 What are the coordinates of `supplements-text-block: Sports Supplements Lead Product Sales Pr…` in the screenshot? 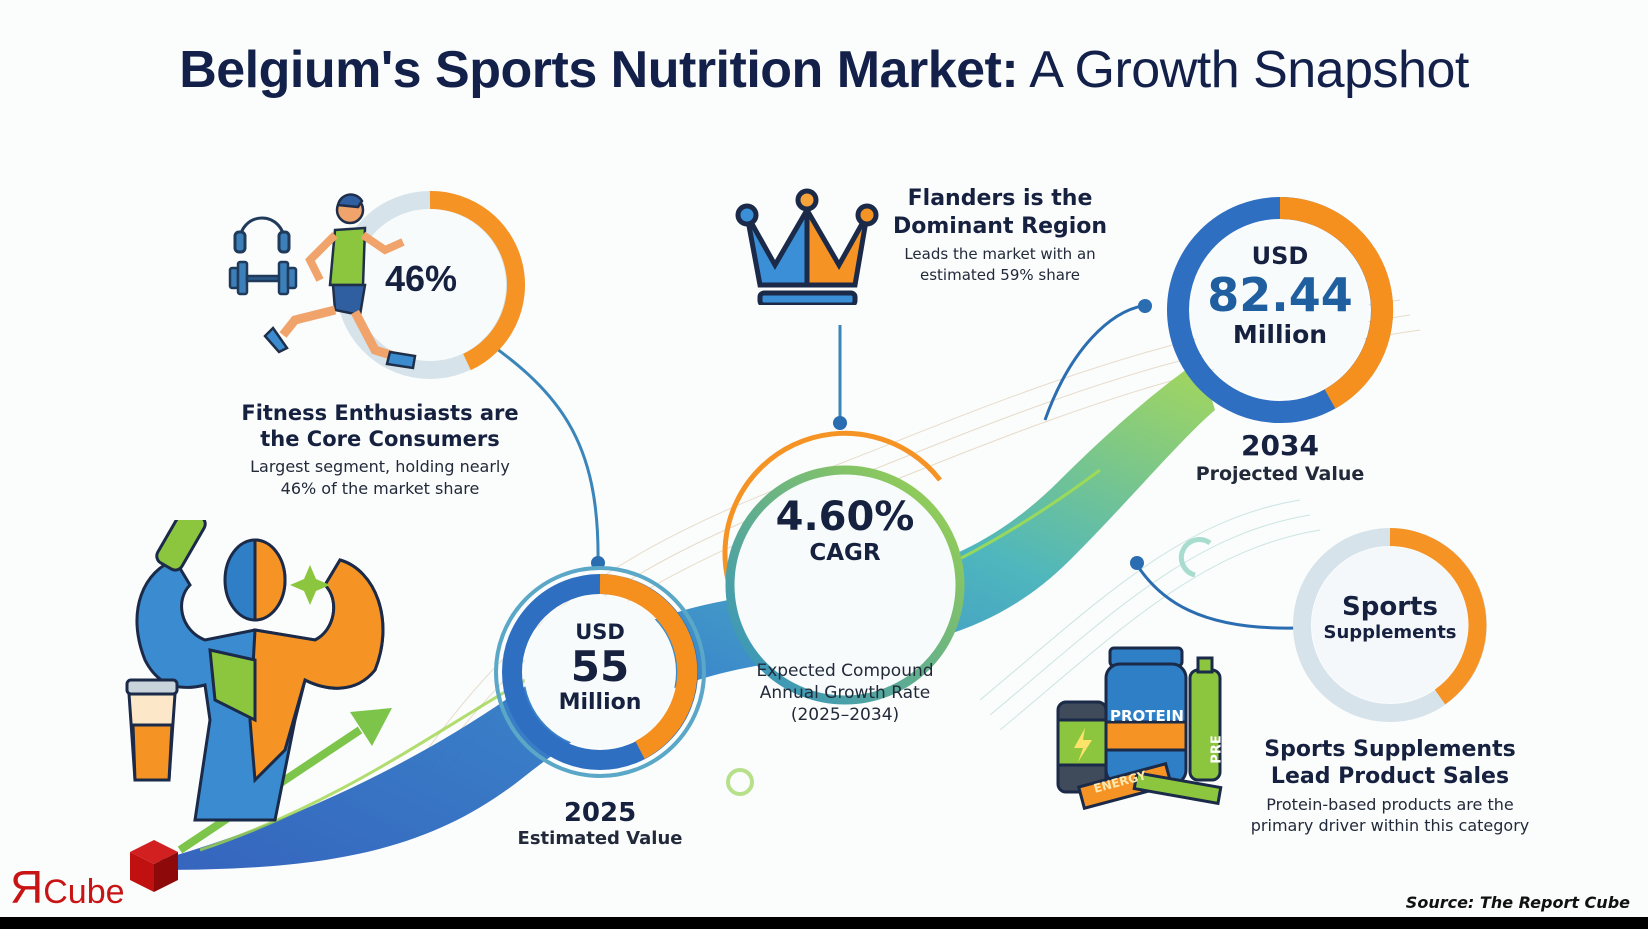 It's located at (1390, 786).